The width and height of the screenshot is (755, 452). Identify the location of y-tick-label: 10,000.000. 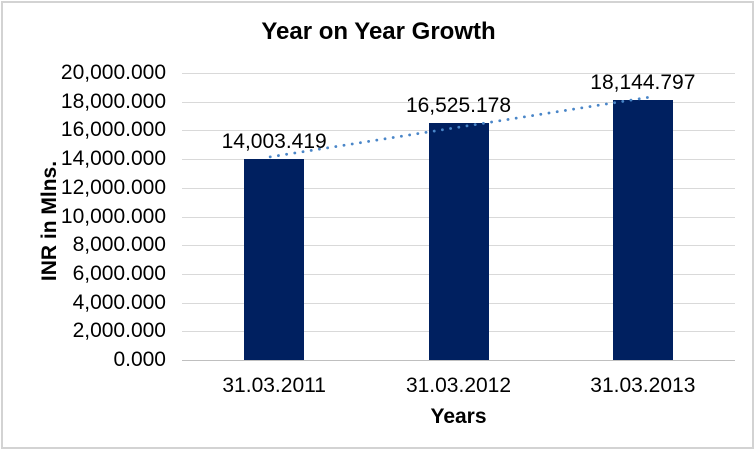
(113, 216).